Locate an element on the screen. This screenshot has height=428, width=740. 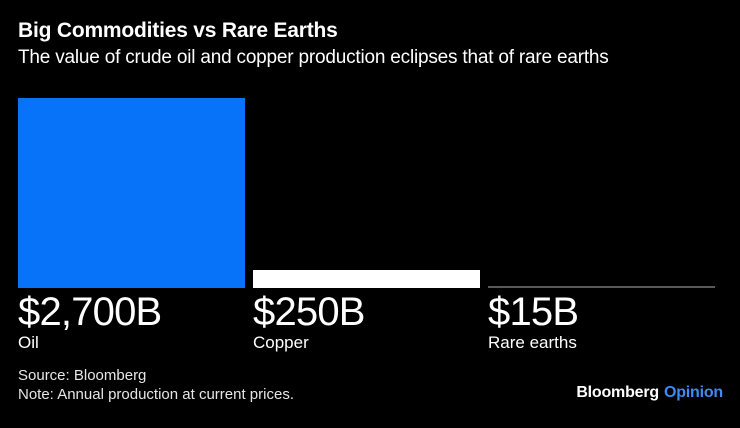
bar-oil is located at coordinates (131, 193).